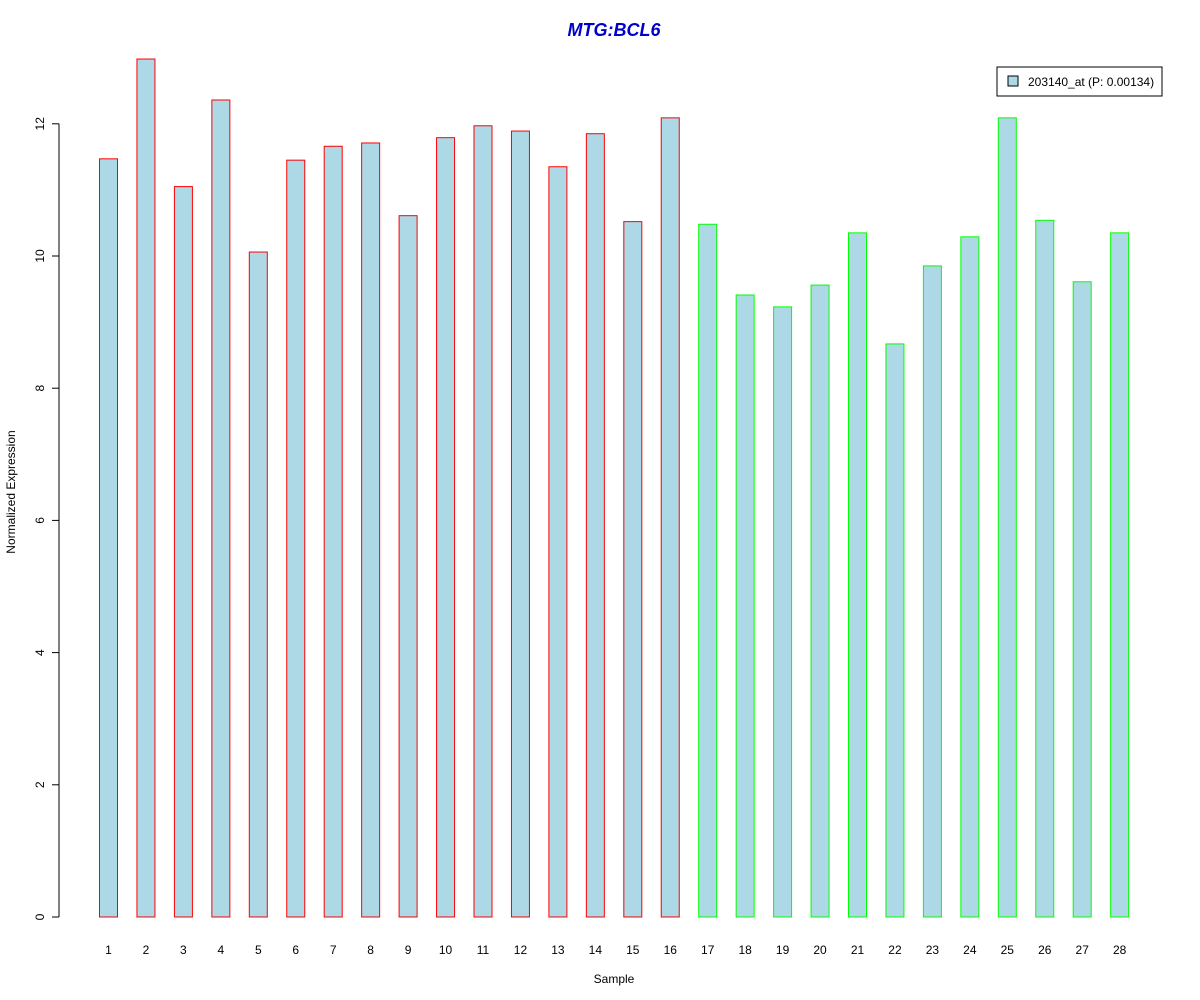  I want to click on y-tick-label: 10, so click(40, 256).